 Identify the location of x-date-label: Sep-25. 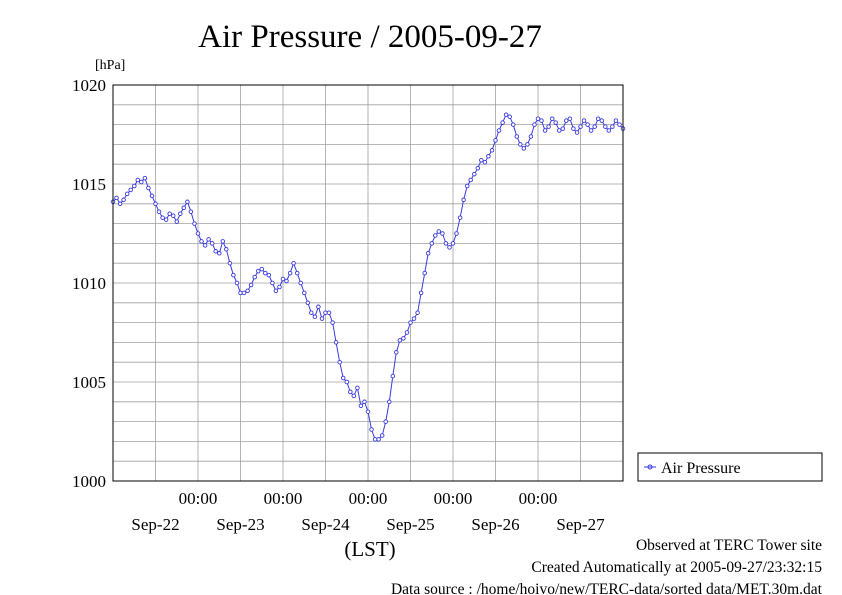
(410, 524).